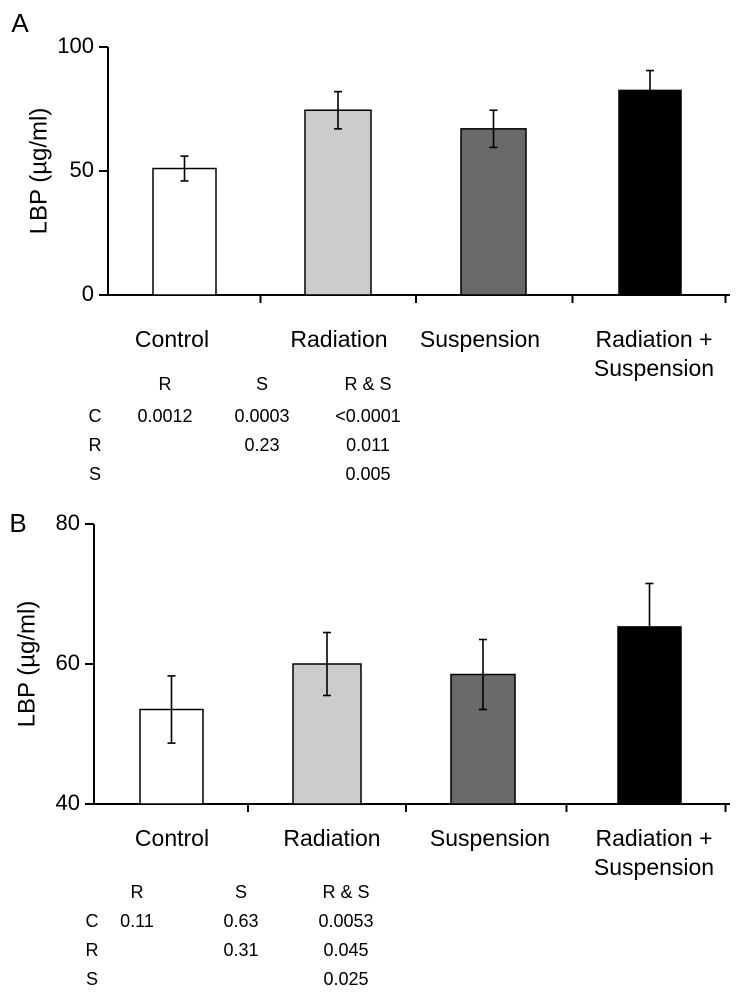 Image resolution: width=741 pixels, height=993 pixels. What do you see at coordinates (68, 662) in the screenshot?
I see `y-tick-label: 60` at bounding box center [68, 662].